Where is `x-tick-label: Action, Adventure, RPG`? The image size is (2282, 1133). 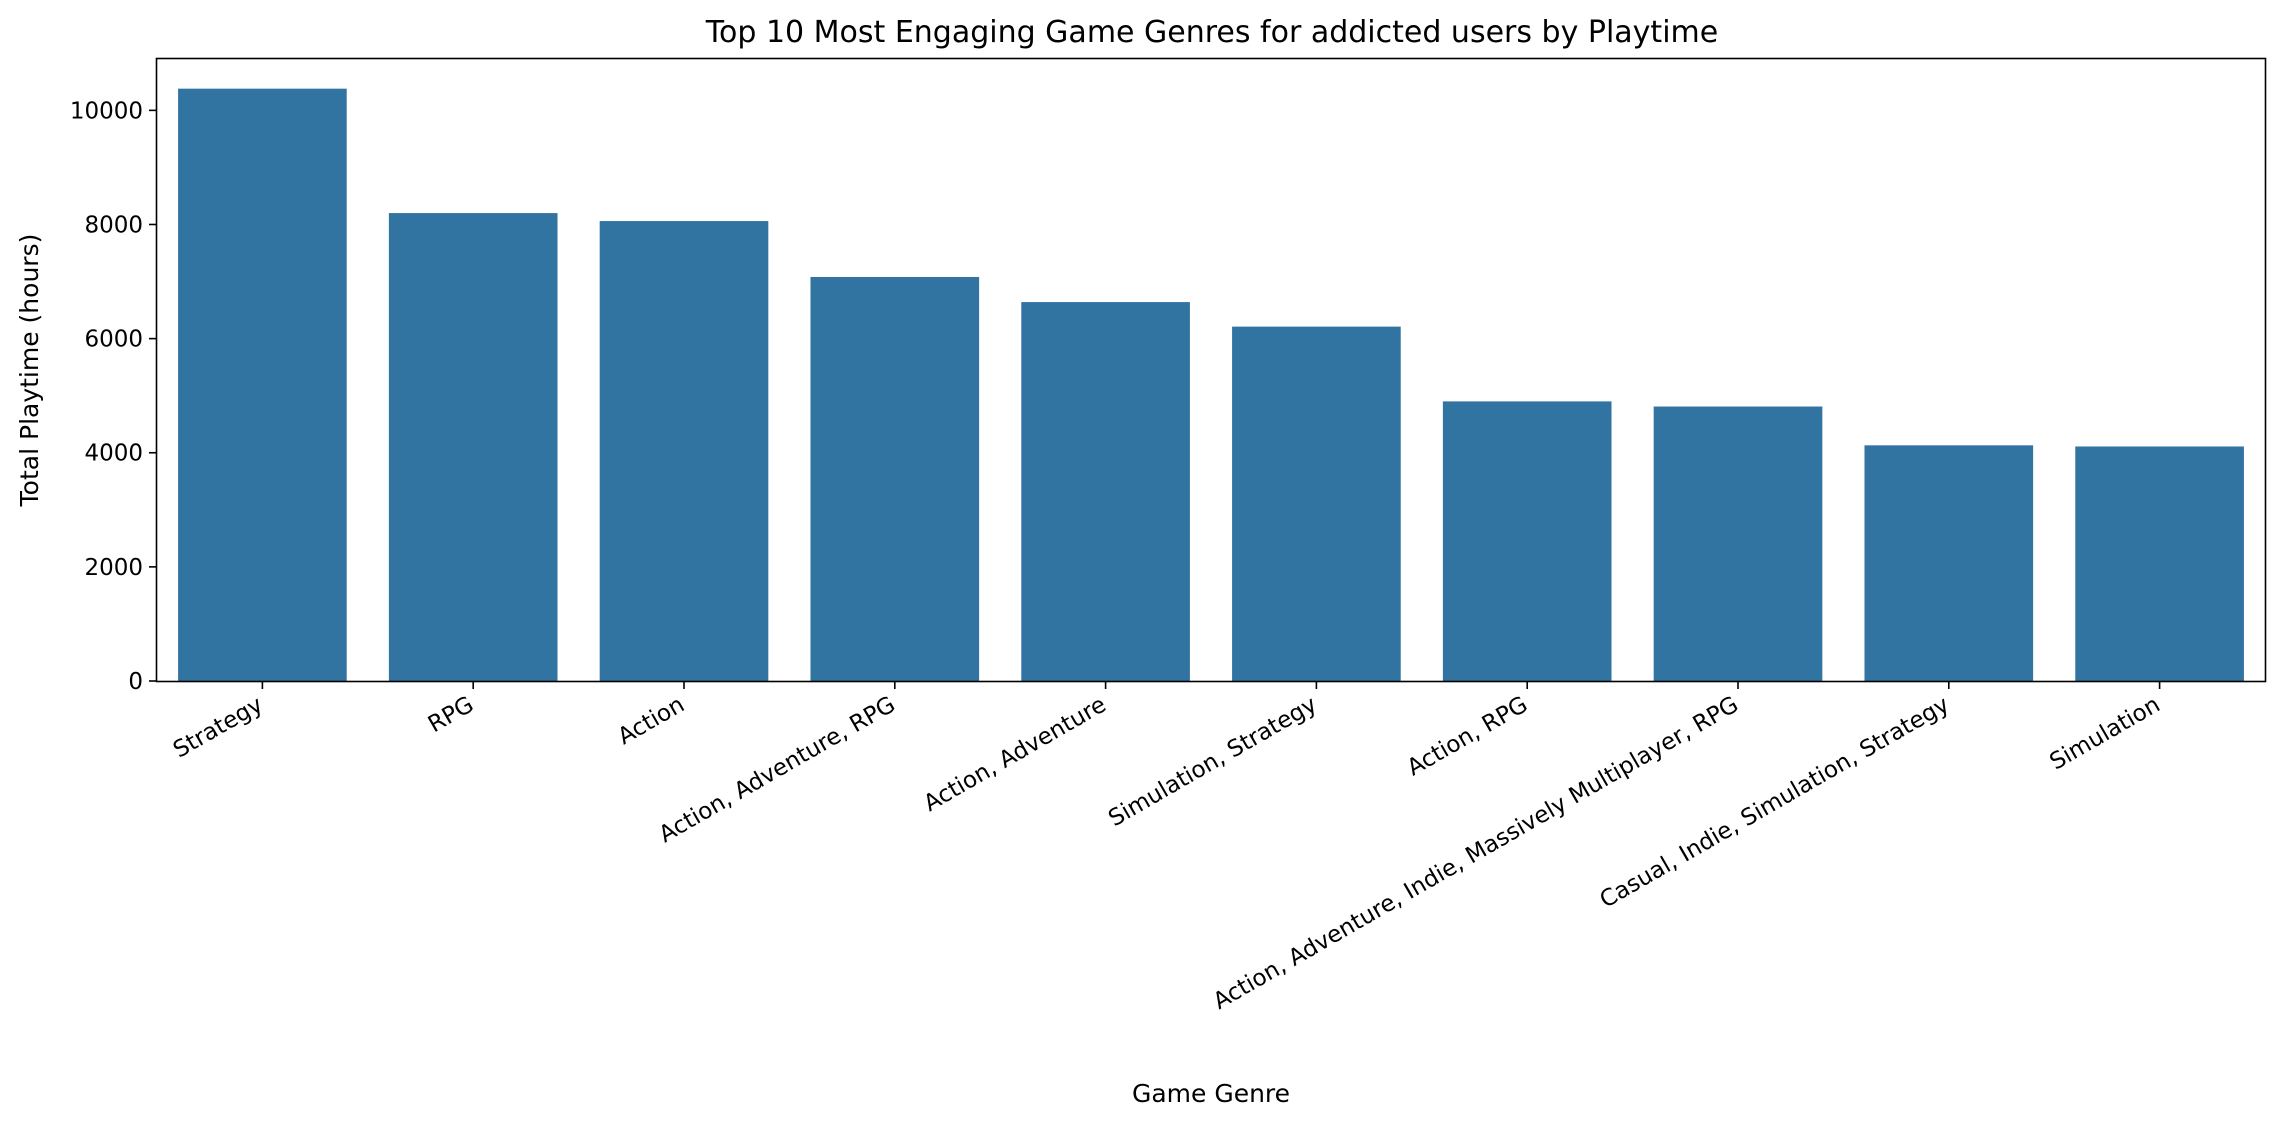
x-tick-label: Action, Adventure, RPG is located at coordinates (777, 770).